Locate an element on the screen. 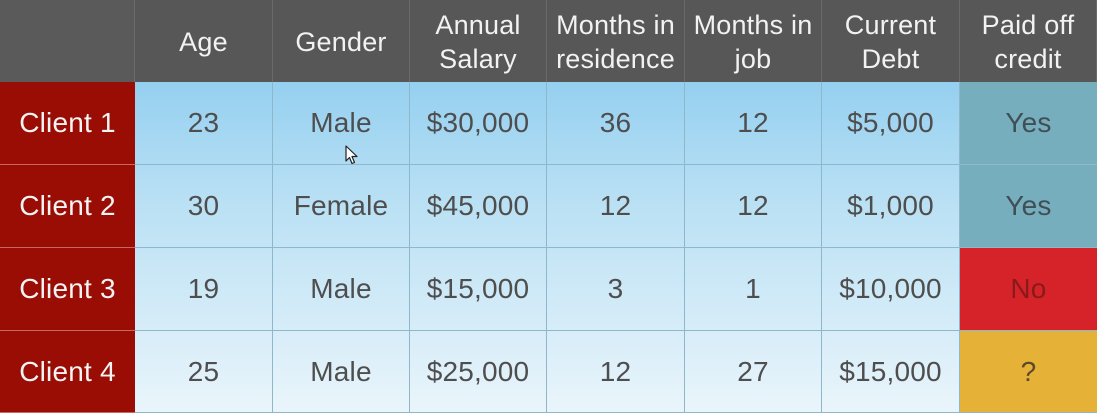  cell-months-job: 27 is located at coordinates (753, 372).